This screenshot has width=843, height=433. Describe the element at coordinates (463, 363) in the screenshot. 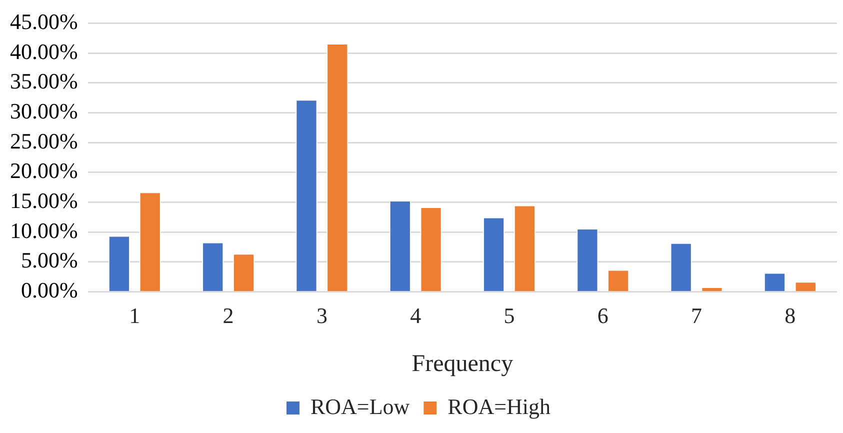

I see `x-axis-title: Frequency` at that location.